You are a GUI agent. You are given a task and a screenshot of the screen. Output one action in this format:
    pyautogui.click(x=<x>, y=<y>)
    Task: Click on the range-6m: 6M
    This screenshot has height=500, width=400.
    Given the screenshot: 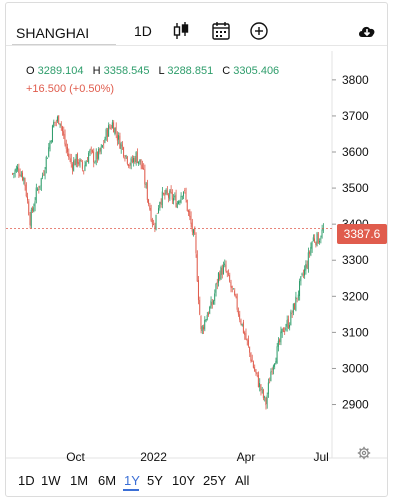 What is the action you would take?
    pyautogui.click(x=107, y=480)
    